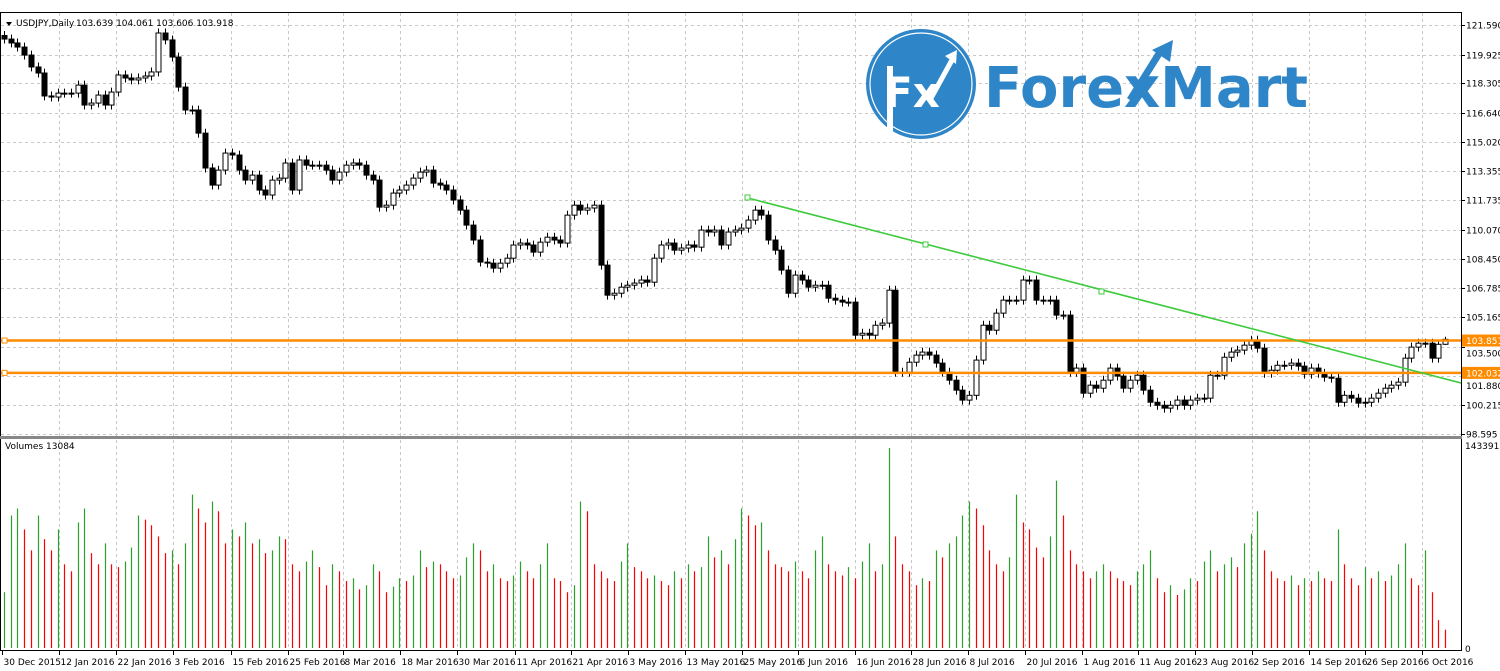 The height and width of the screenshot is (671, 1500). Describe the element at coordinates (1483, 355) in the screenshot. I see `price-tick-label: 103.500` at that location.